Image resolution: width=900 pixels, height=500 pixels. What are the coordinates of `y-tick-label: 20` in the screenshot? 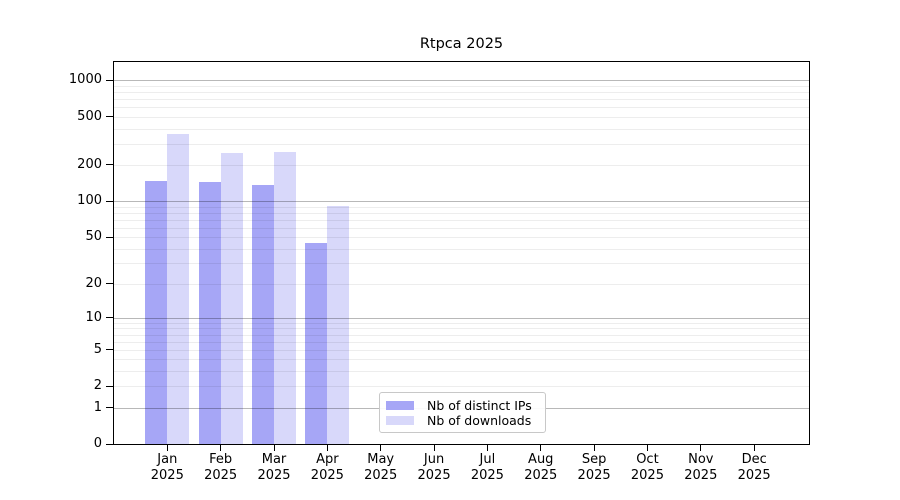 It's located at (93, 283).